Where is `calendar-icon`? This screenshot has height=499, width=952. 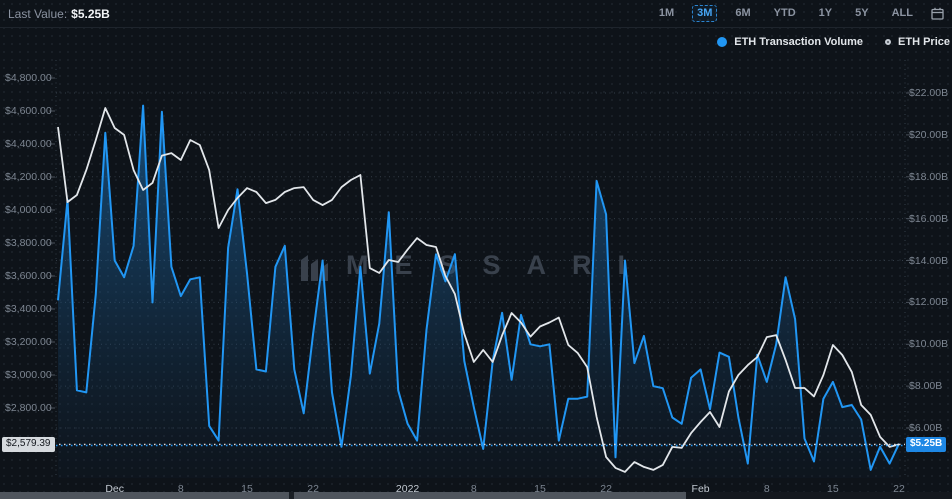
calendar-icon is located at coordinates (937, 13).